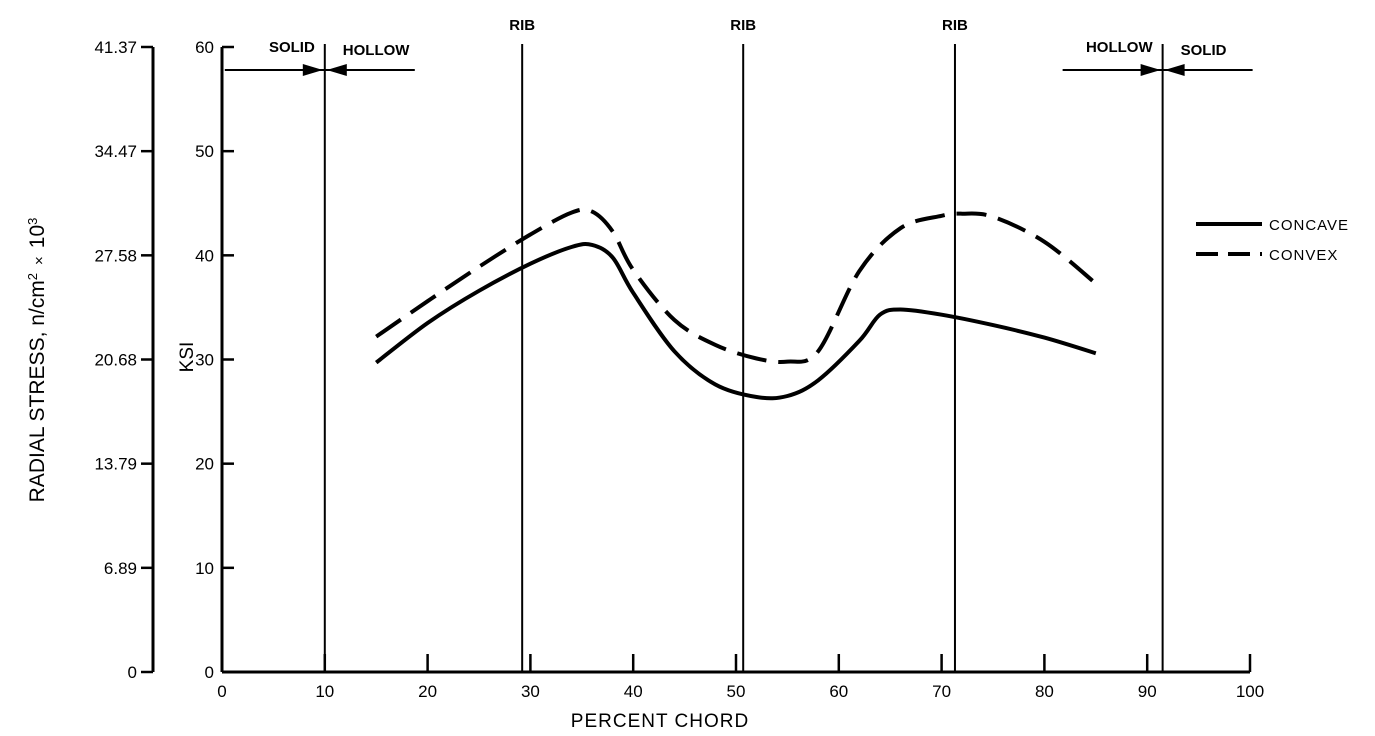  I want to click on secondary-y-axis: 0 6.89 13.79 20.68 27.58 34.47 41.37, so click(124, 360).